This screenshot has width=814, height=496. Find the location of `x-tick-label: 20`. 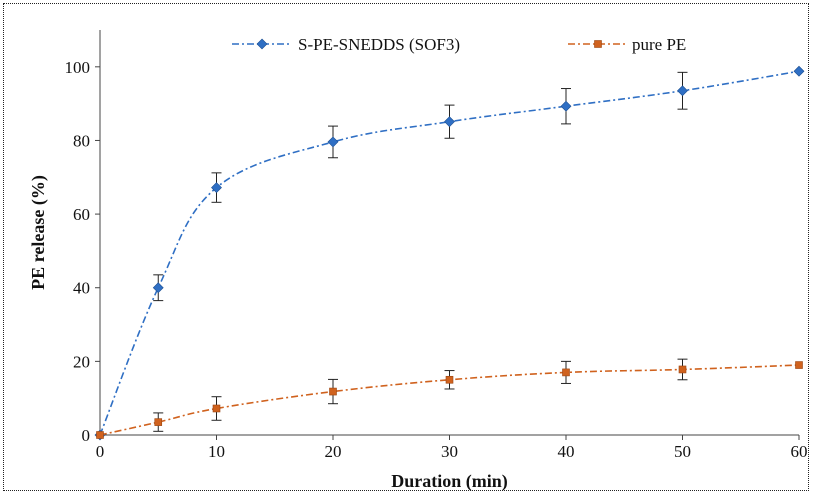

x-tick-label: 20 is located at coordinates (333, 451).